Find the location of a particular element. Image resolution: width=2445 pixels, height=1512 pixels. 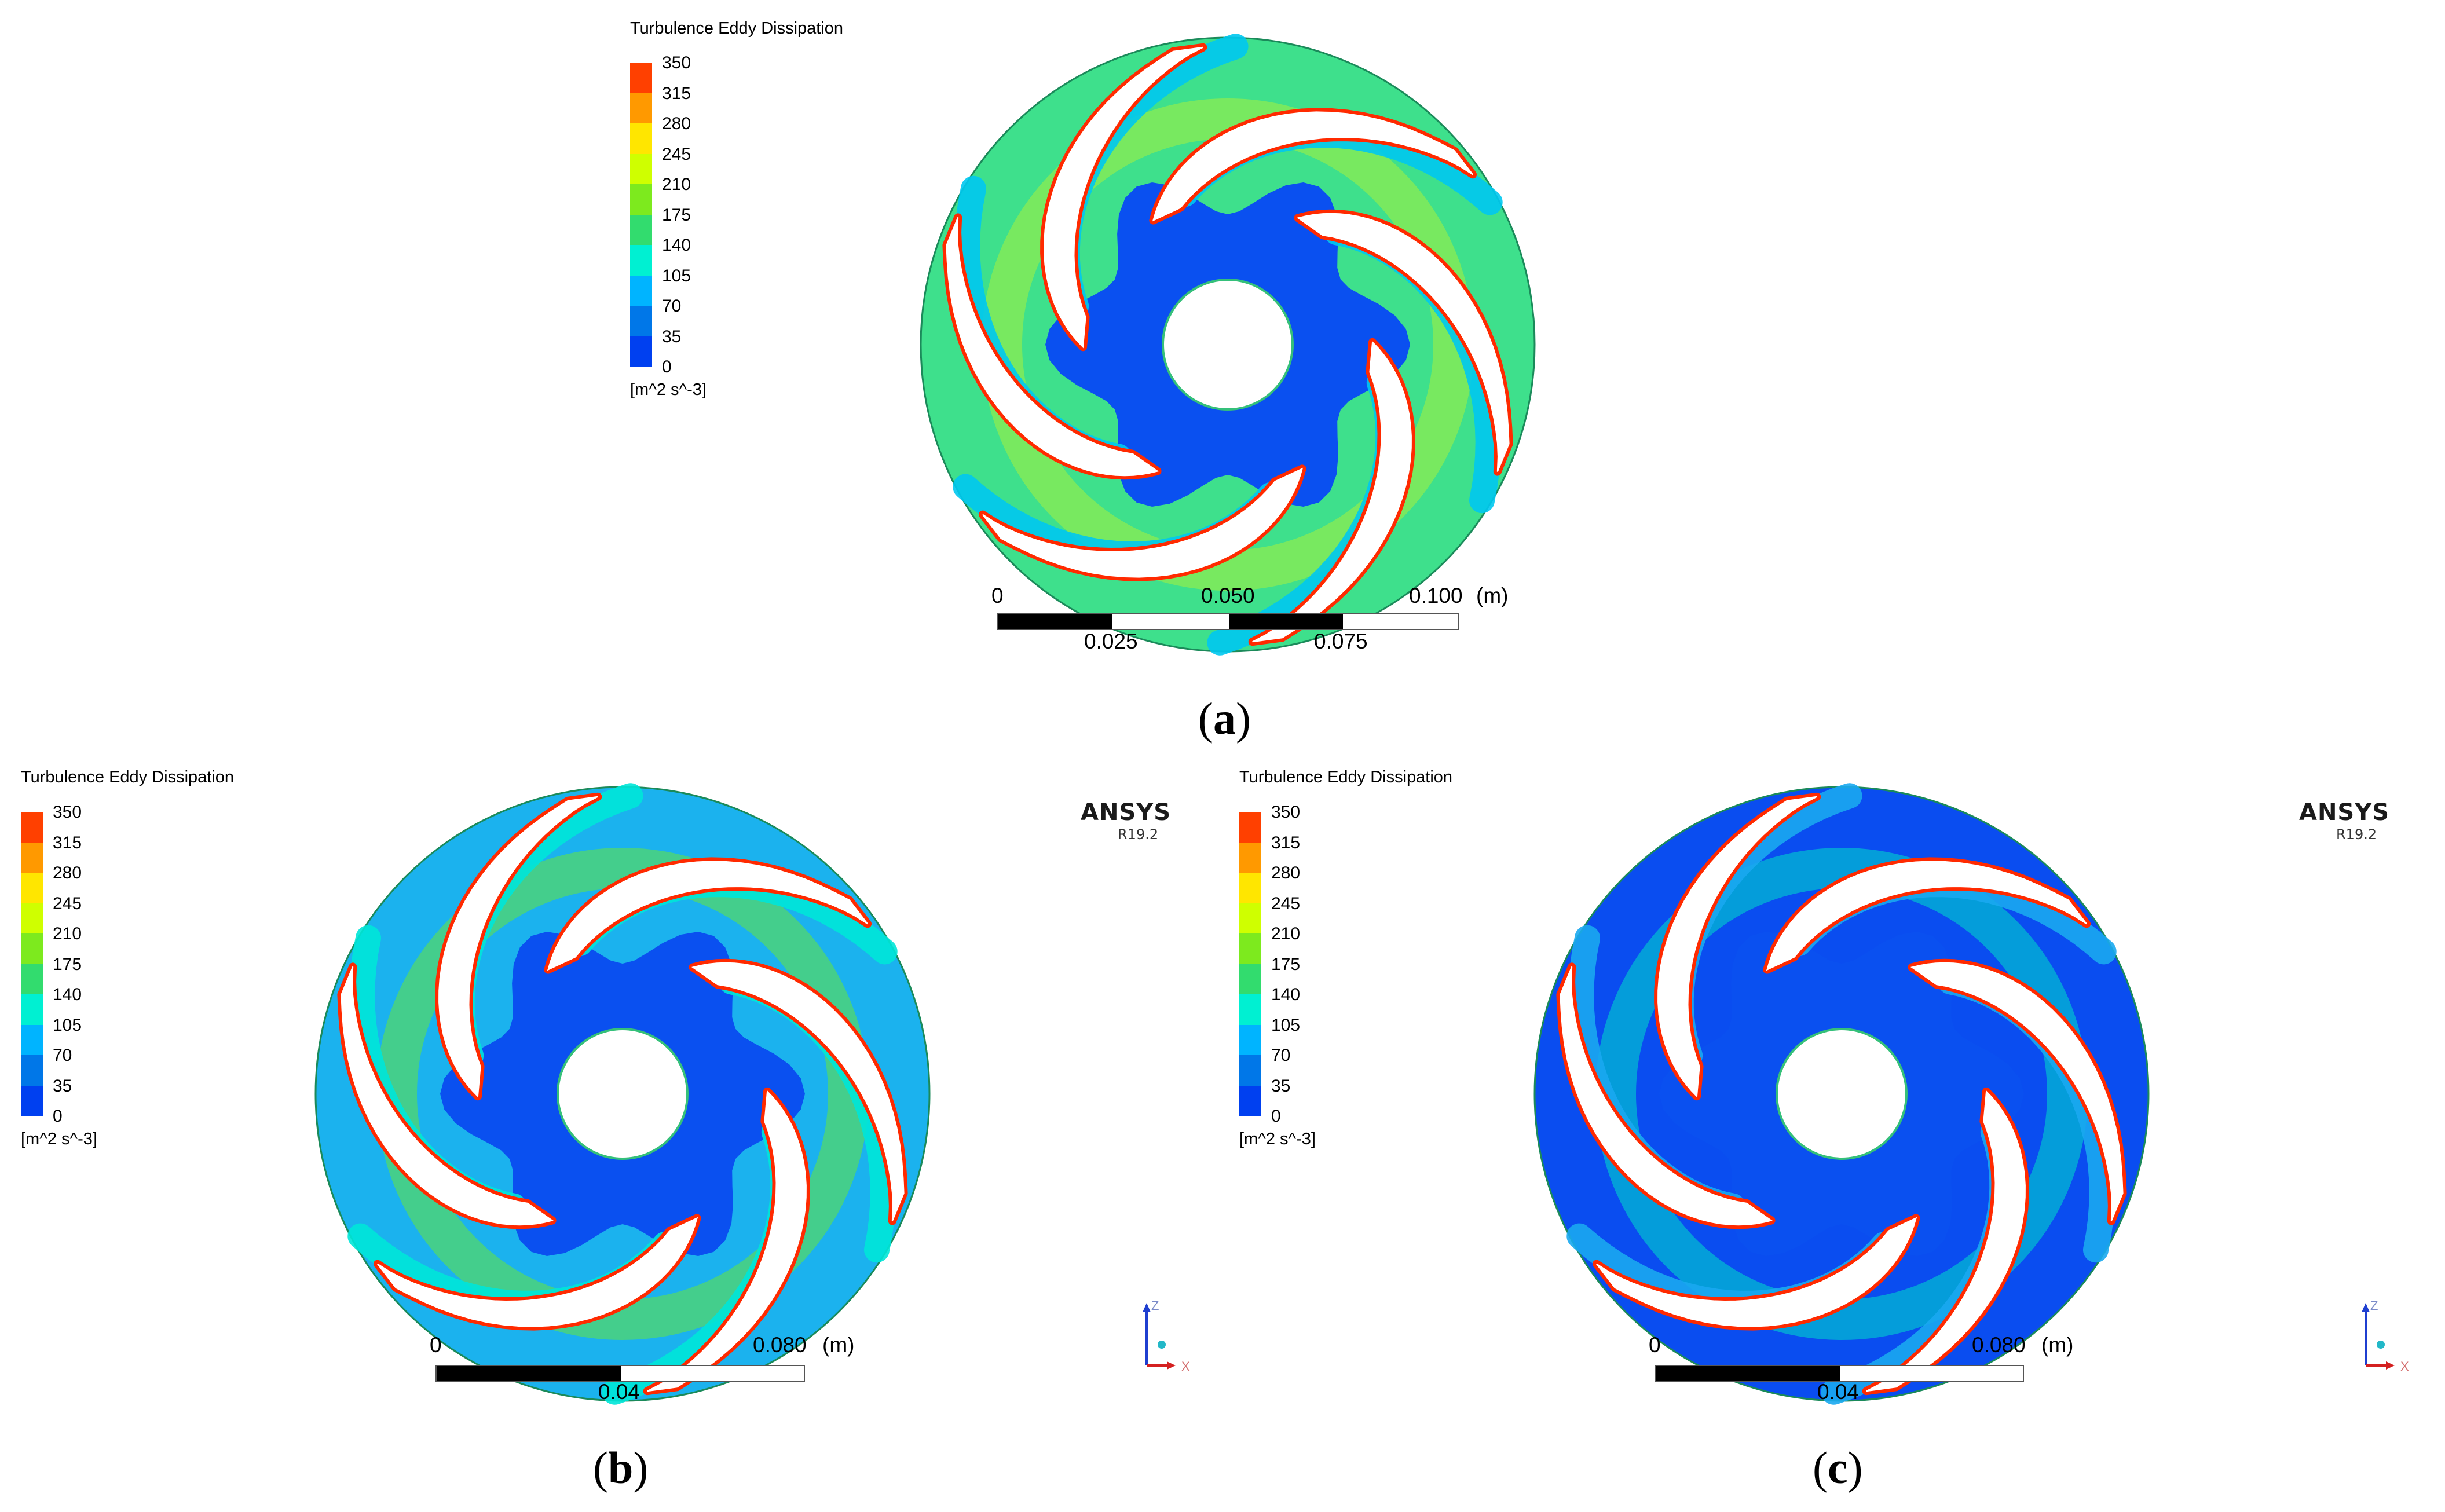

scale-label: (m) is located at coordinates (838, 1345).